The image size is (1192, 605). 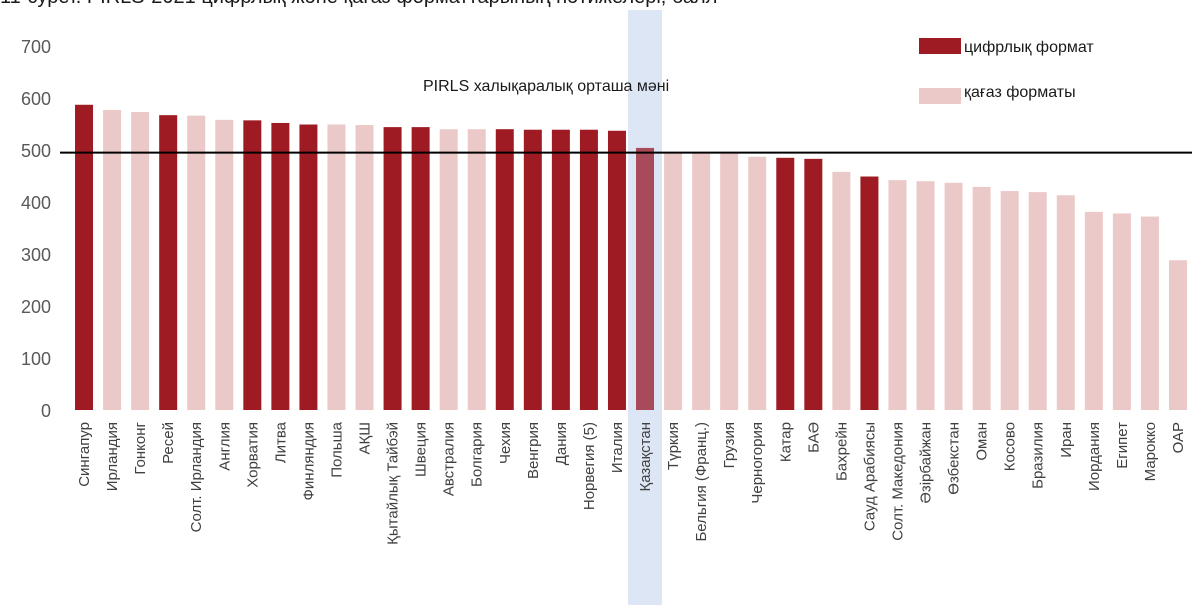 I want to click on x-tick-label: Польша, so click(x=336, y=449).